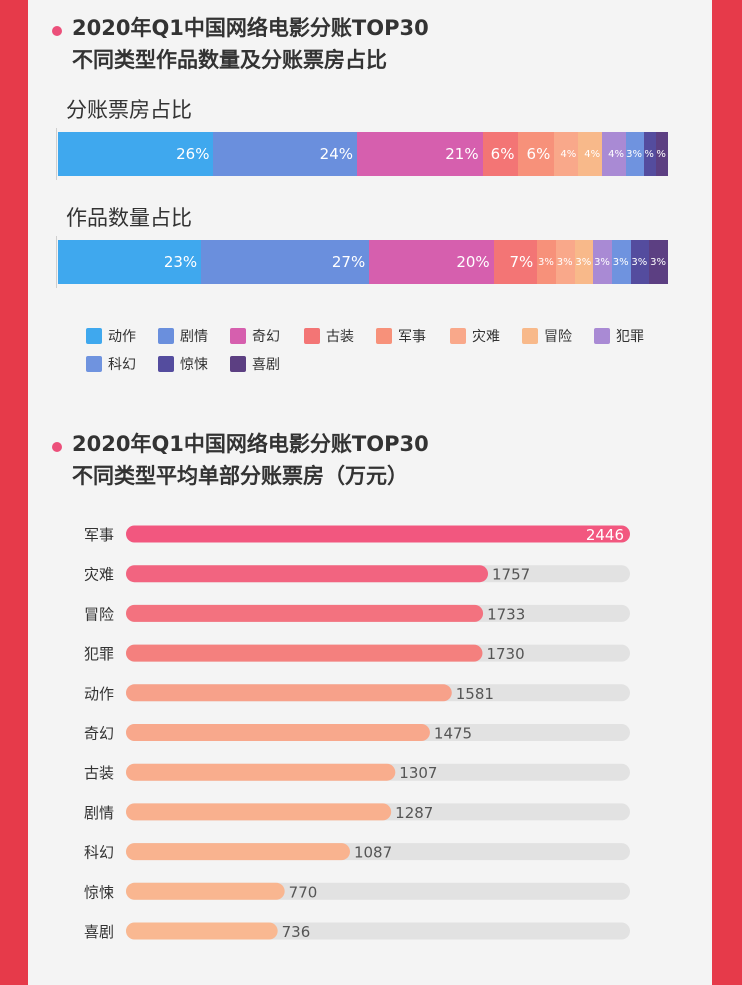  What do you see at coordinates (56, 262) in the screenshot?
I see `stack-axis-count` at bounding box center [56, 262].